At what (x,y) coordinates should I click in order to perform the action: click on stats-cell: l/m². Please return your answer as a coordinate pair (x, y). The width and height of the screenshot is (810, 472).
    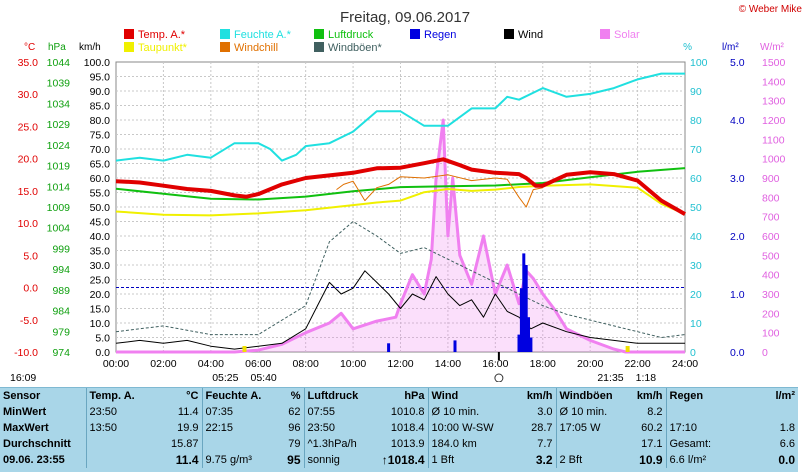
    Looking at the image, I should click on (785, 396).